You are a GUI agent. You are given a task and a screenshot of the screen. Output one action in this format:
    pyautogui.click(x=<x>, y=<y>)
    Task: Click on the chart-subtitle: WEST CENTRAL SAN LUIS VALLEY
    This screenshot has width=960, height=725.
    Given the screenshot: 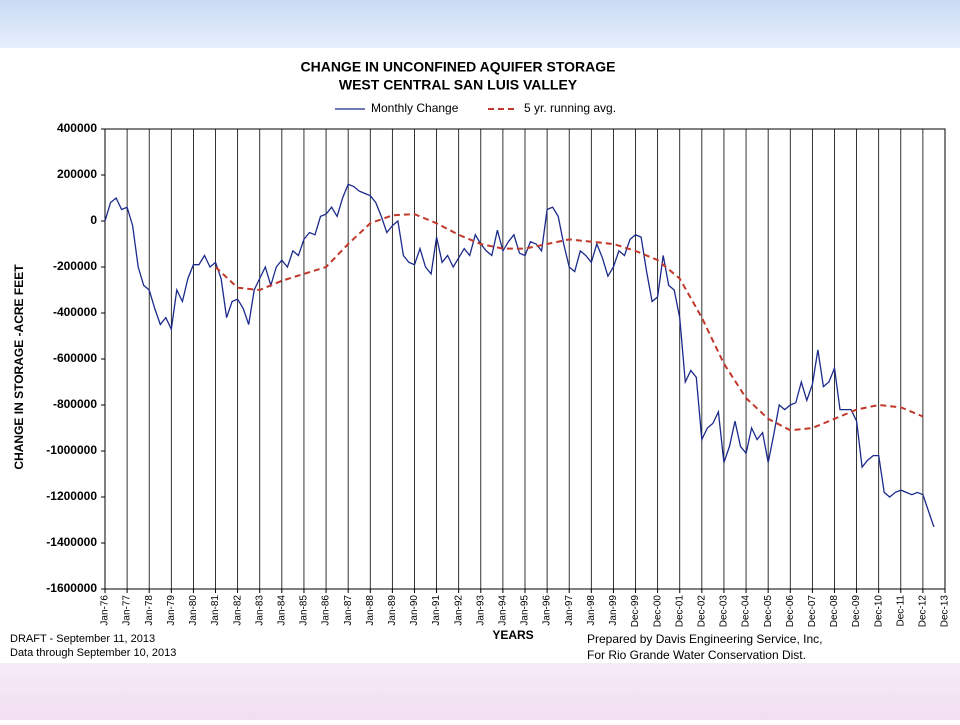 What is the action you would take?
    pyautogui.click(x=458, y=85)
    